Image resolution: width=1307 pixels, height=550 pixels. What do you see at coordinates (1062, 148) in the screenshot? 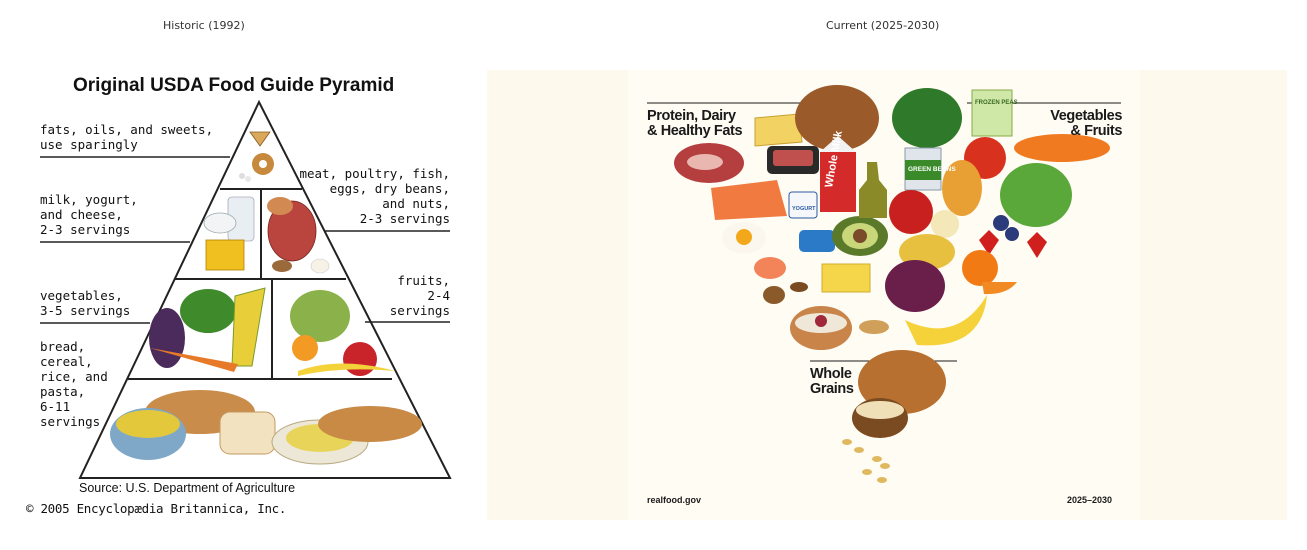
I see `carrots` at bounding box center [1062, 148].